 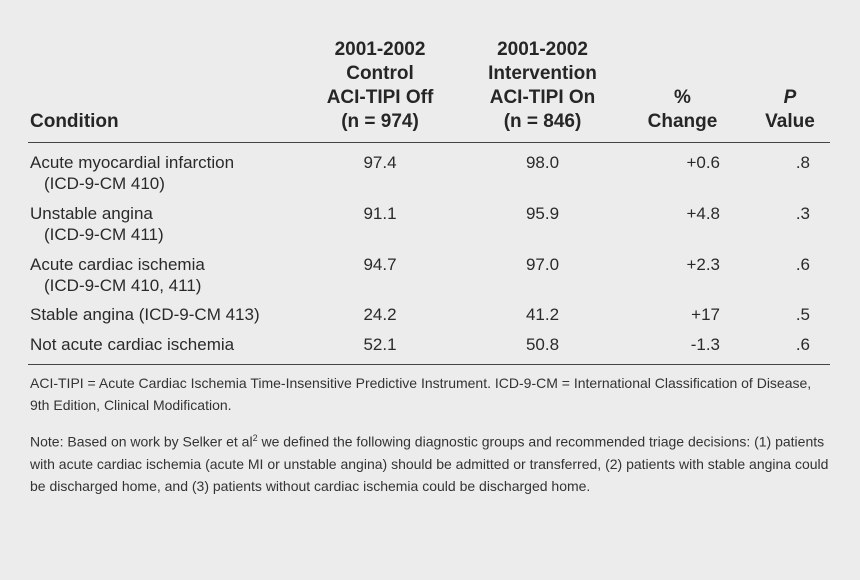 What do you see at coordinates (542, 49) in the screenshot?
I see `header-intervention-line1: 2001-2002` at bounding box center [542, 49].